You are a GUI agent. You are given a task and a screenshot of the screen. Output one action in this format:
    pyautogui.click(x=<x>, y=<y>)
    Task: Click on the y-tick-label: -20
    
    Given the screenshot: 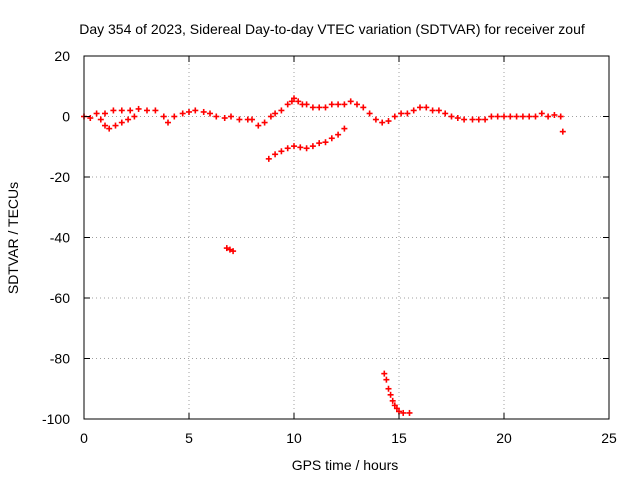 What is the action you would take?
    pyautogui.click(x=60, y=177)
    